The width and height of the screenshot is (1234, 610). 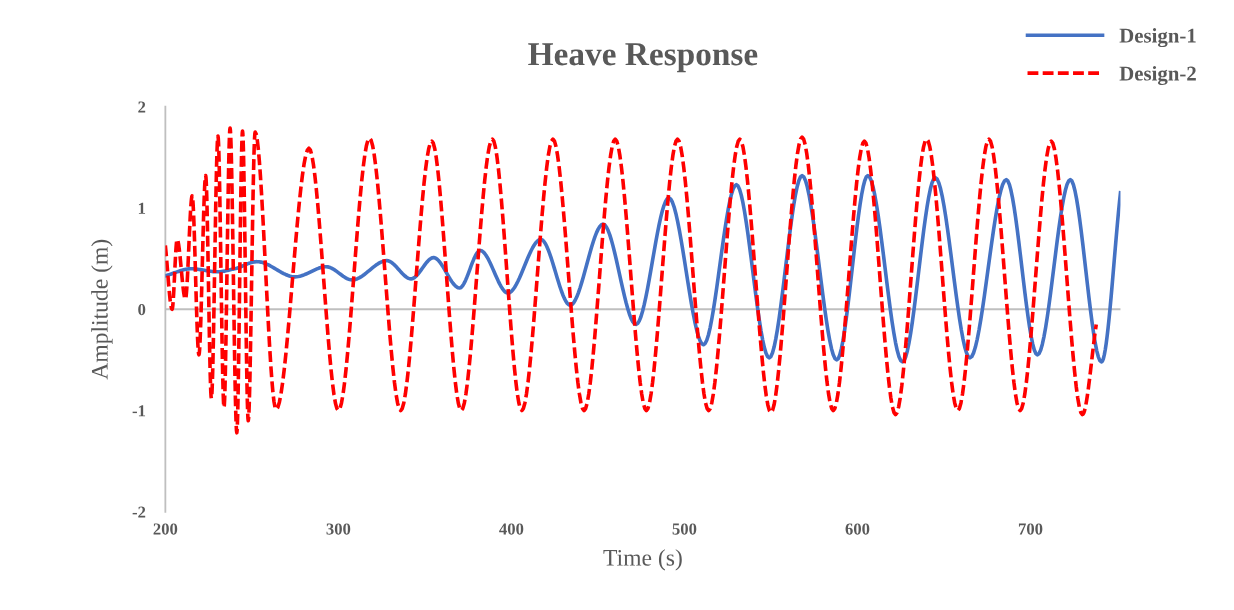 What do you see at coordinates (142, 107) in the screenshot?
I see `y-tick-label: 2` at bounding box center [142, 107].